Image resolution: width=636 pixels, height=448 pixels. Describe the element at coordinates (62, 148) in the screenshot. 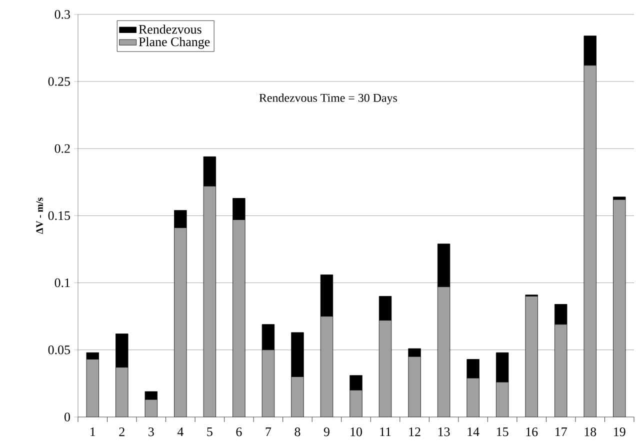

I see `y-tick-label: 0.2` at that location.